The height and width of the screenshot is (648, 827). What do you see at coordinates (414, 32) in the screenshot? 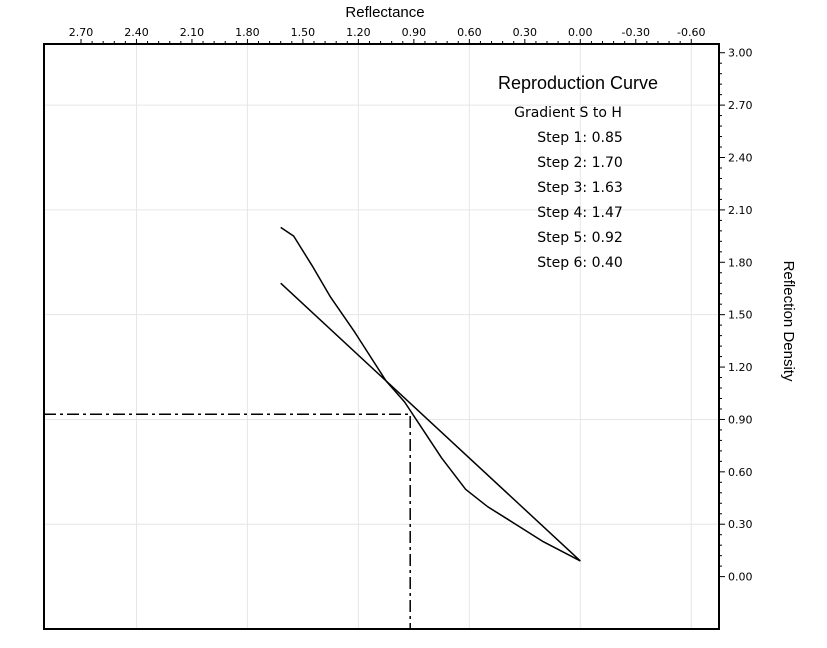
I see `x-tick-label: 0.90` at bounding box center [414, 32].